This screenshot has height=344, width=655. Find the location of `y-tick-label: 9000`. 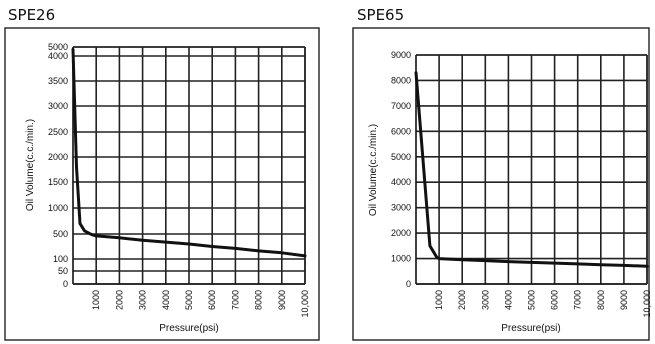

y-tick-label: 9000 is located at coordinates (401, 55).